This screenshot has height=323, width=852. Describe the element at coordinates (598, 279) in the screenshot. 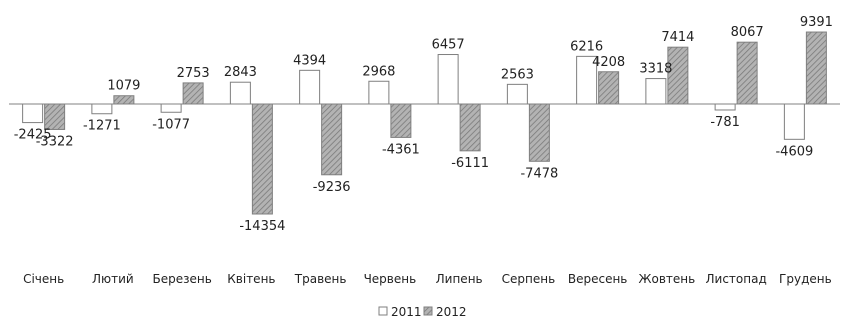

I see `category-label-8: Вересень` at that location.